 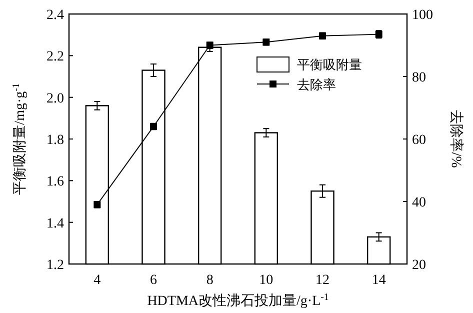 What do you see at coordinates (456, 139) in the screenshot?
I see `y2-axis-title: 去除率/%` at bounding box center [456, 139].